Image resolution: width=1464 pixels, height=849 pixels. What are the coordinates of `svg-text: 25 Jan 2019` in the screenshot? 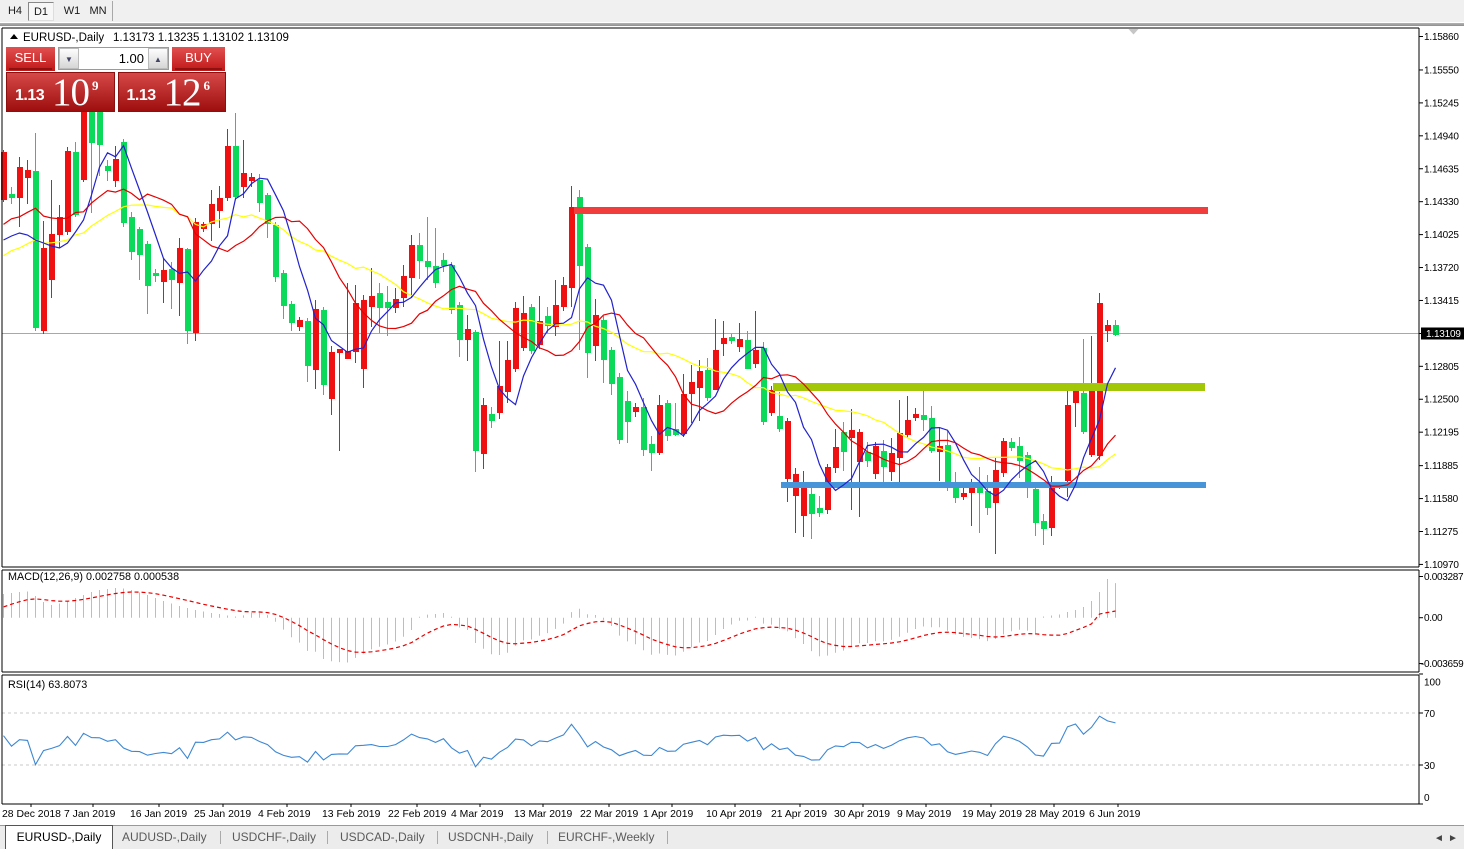 It's located at (222, 814).